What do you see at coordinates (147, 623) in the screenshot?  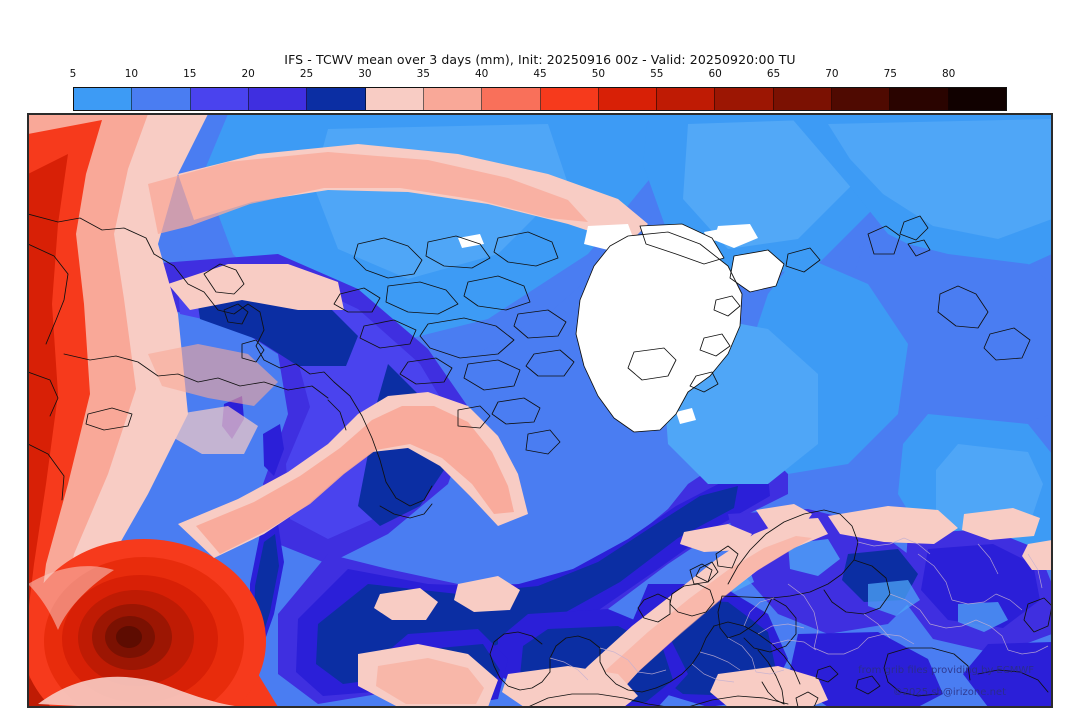 I see `cyclone-vortex` at bounding box center [147, 623].